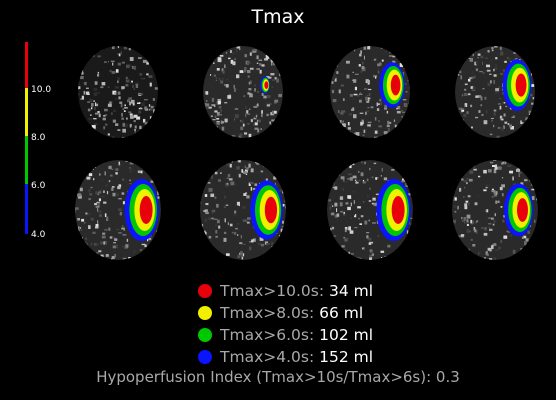  I want to click on legend-label: Tmax>8.0s: 66 ml, so click(292, 313).